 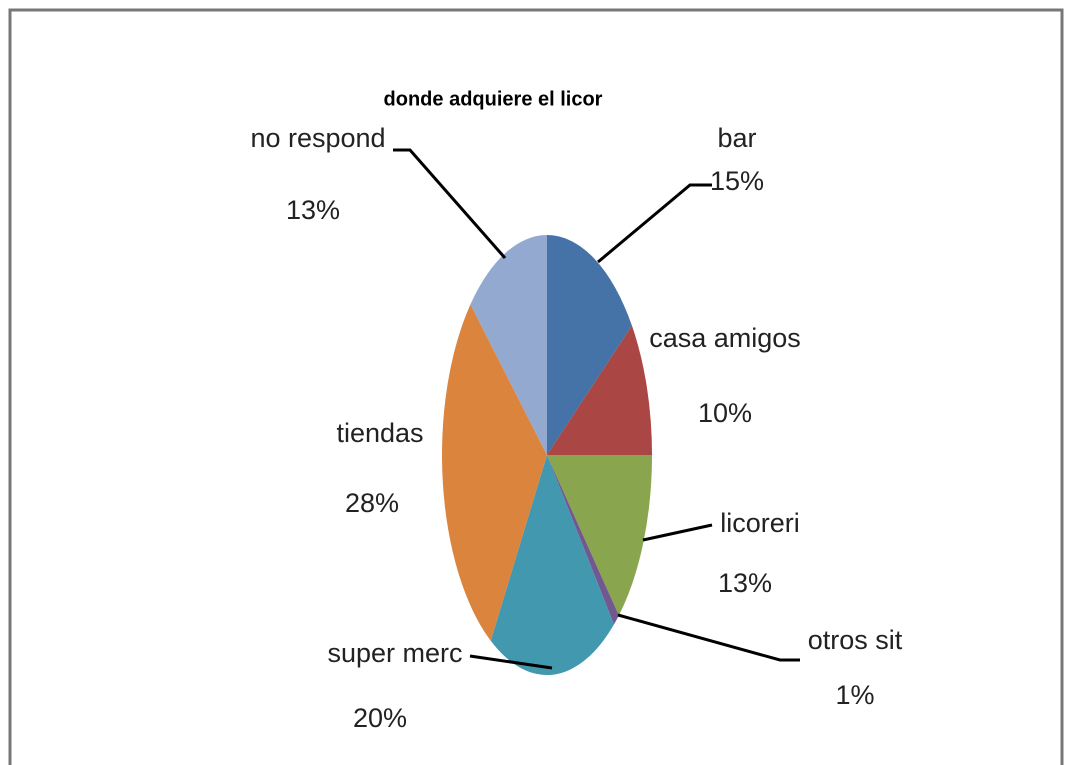 What do you see at coordinates (725, 338) in the screenshot?
I see `slice-label: casa amigos` at bounding box center [725, 338].